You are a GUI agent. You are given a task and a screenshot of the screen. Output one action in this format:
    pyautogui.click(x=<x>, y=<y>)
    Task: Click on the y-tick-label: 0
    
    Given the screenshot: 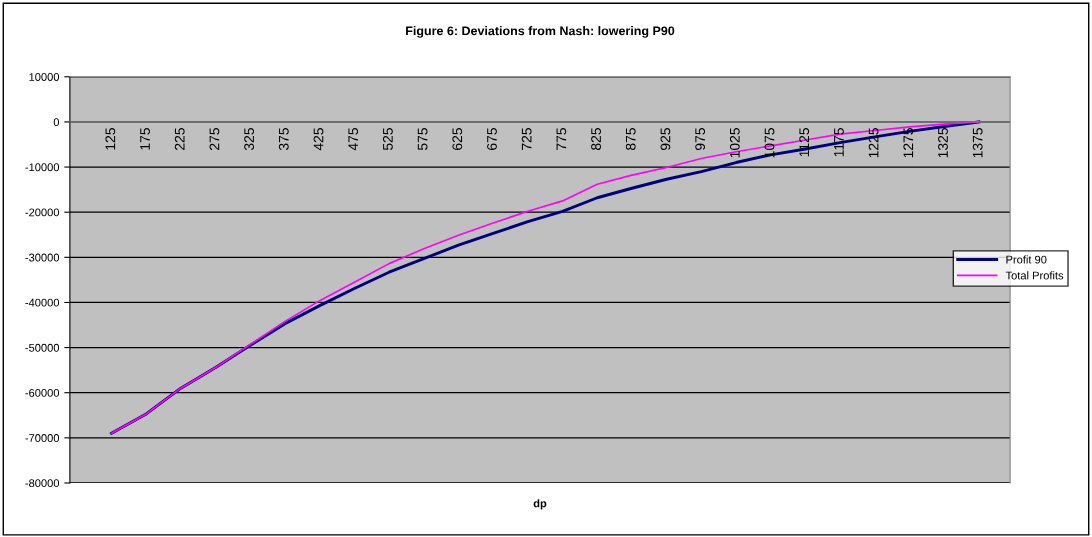 What is the action you would take?
    pyautogui.click(x=56, y=122)
    